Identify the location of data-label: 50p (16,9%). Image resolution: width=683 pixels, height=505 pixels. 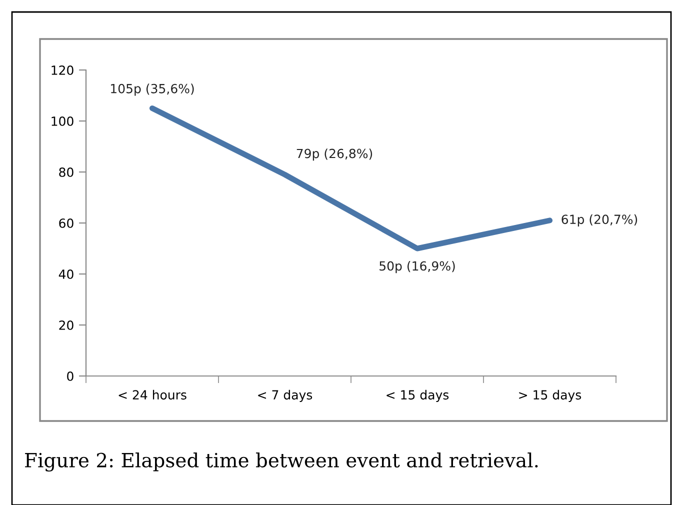
(417, 267).